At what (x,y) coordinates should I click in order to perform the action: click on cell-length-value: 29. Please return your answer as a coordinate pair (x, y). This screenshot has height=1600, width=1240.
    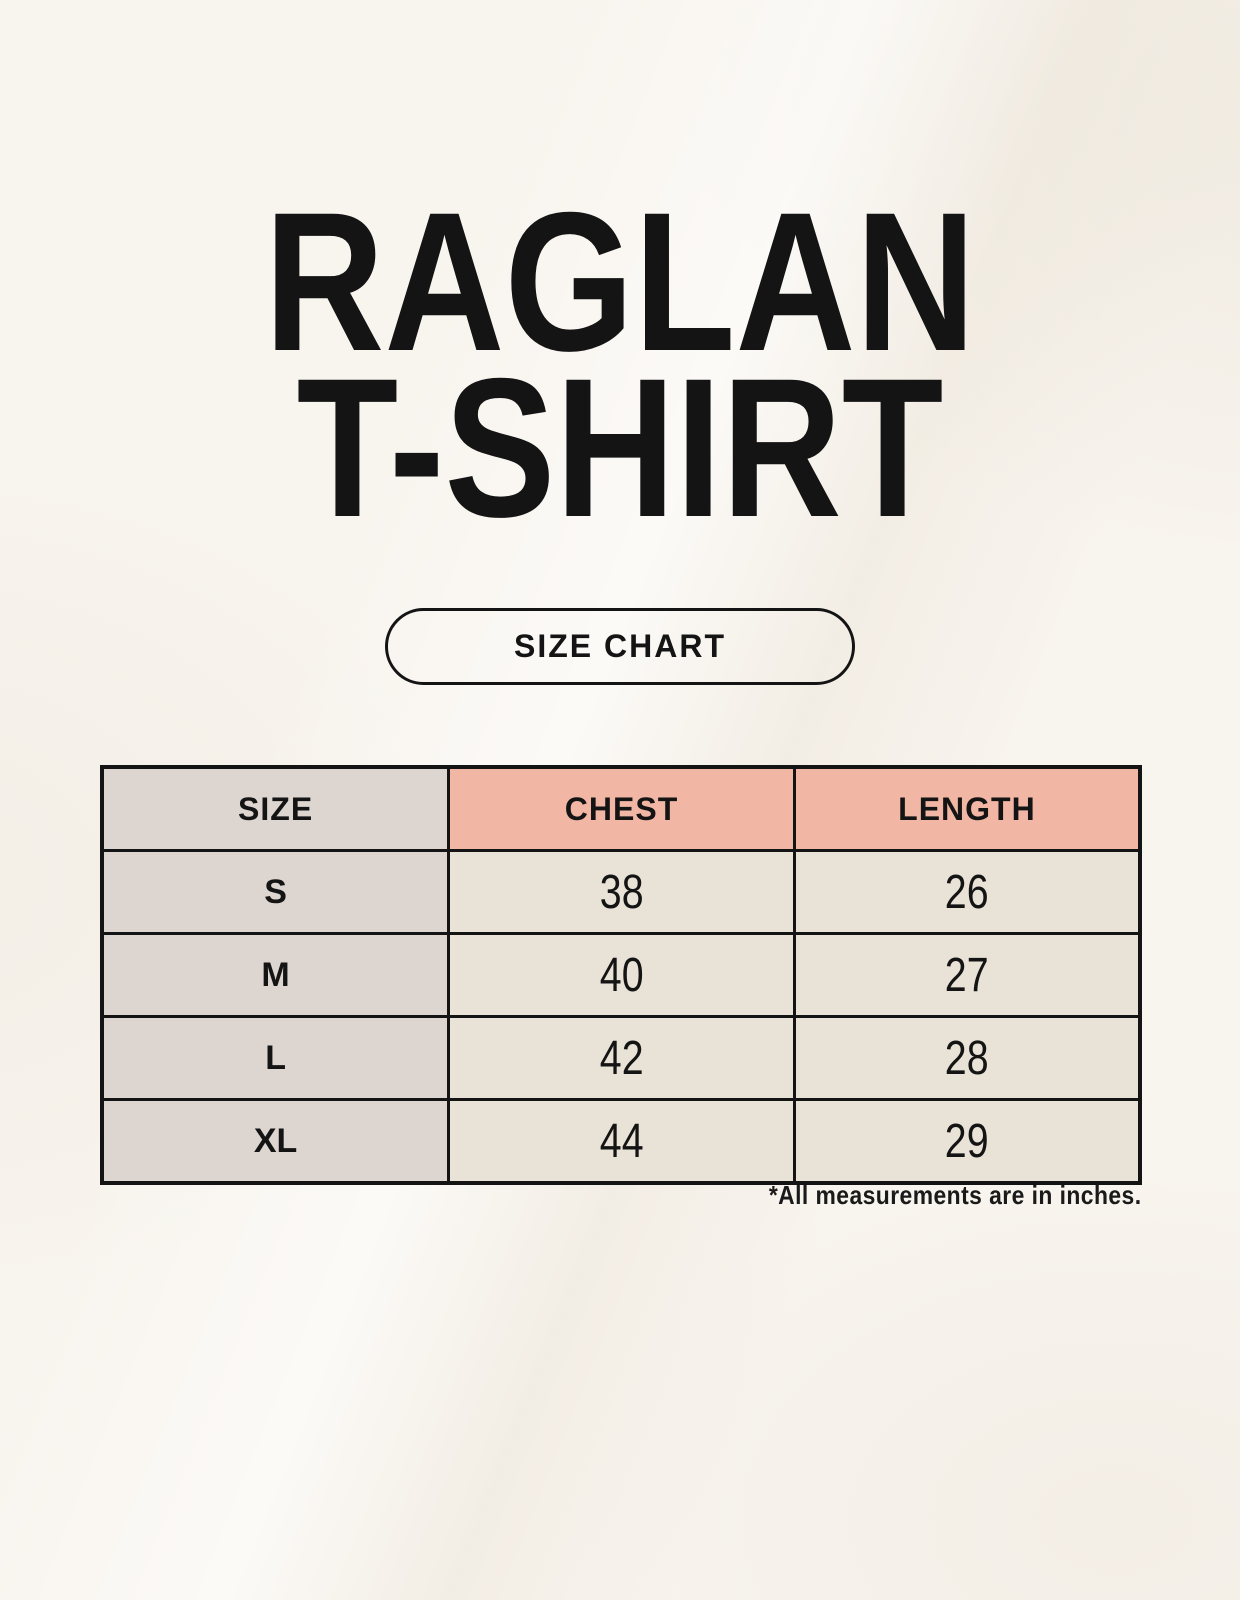
    Looking at the image, I should click on (967, 1141).